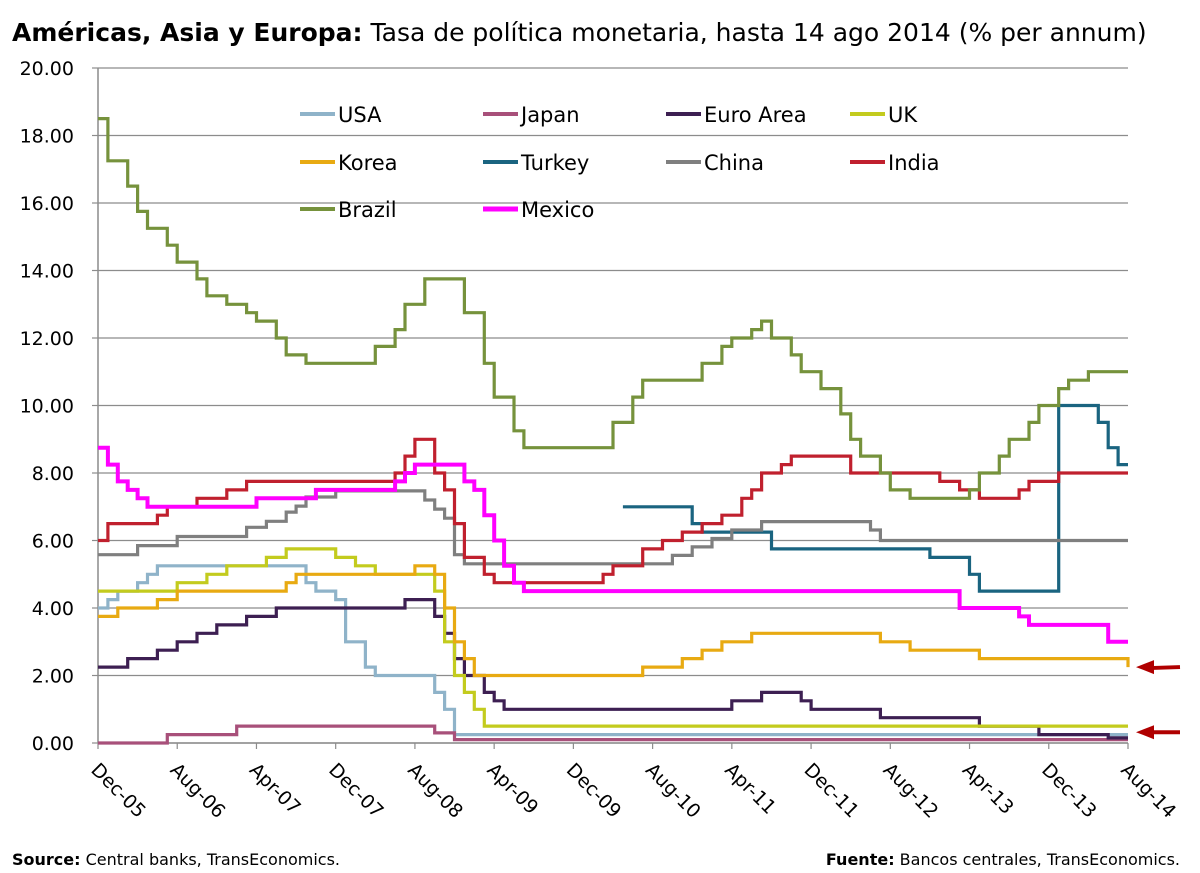  I want to click on legend-label-japan: Japan, so click(549, 115).